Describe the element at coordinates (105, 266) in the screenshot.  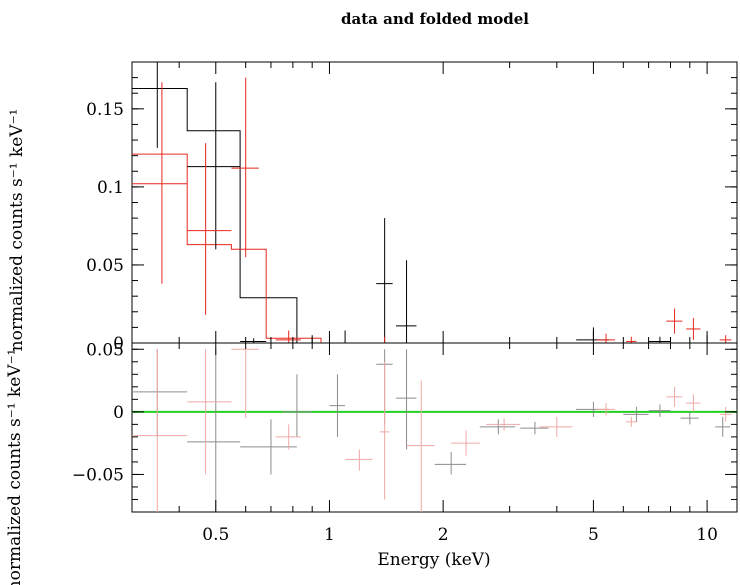
I see `upper-y-tick-label: 0.05` at that location.